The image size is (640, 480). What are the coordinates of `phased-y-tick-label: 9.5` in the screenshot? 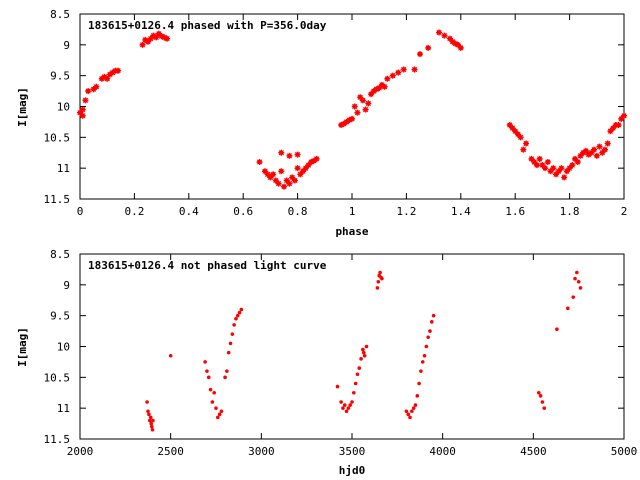 It's located at (60, 76).